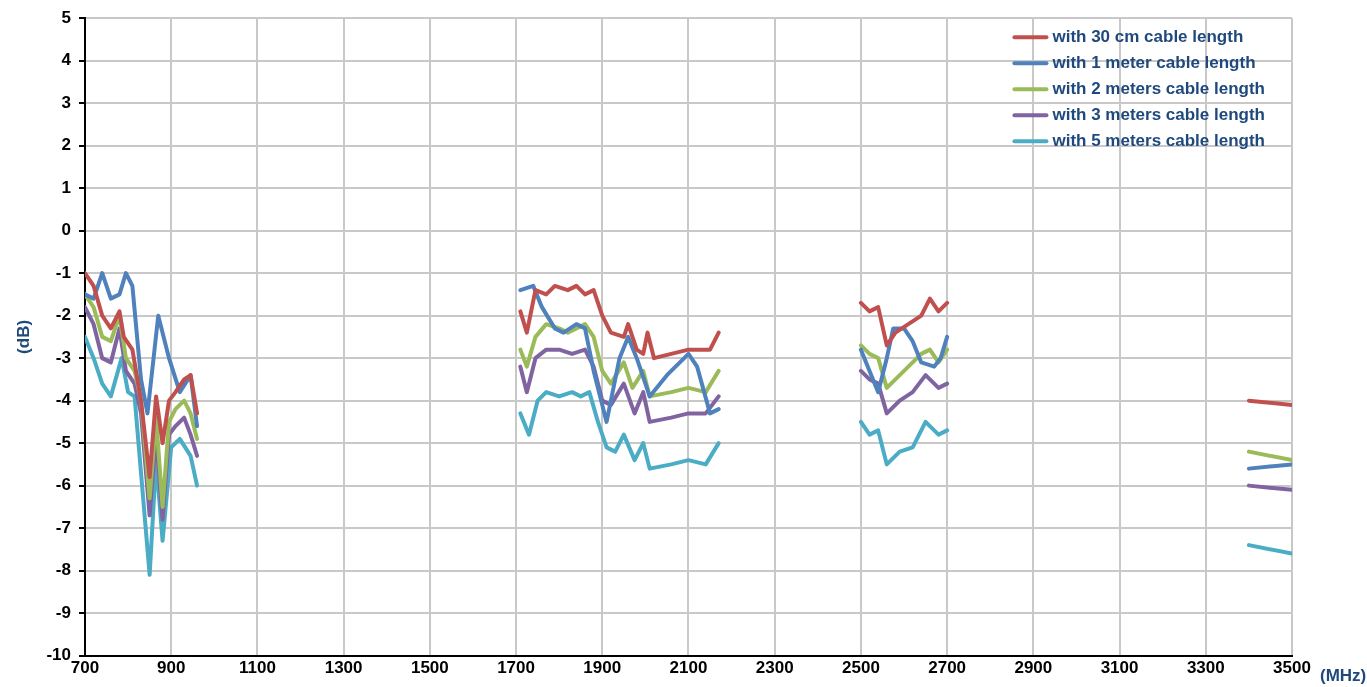 The width and height of the screenshot is (1367, 687). I want to click on y-tick-label: 2, so click(66, 145).